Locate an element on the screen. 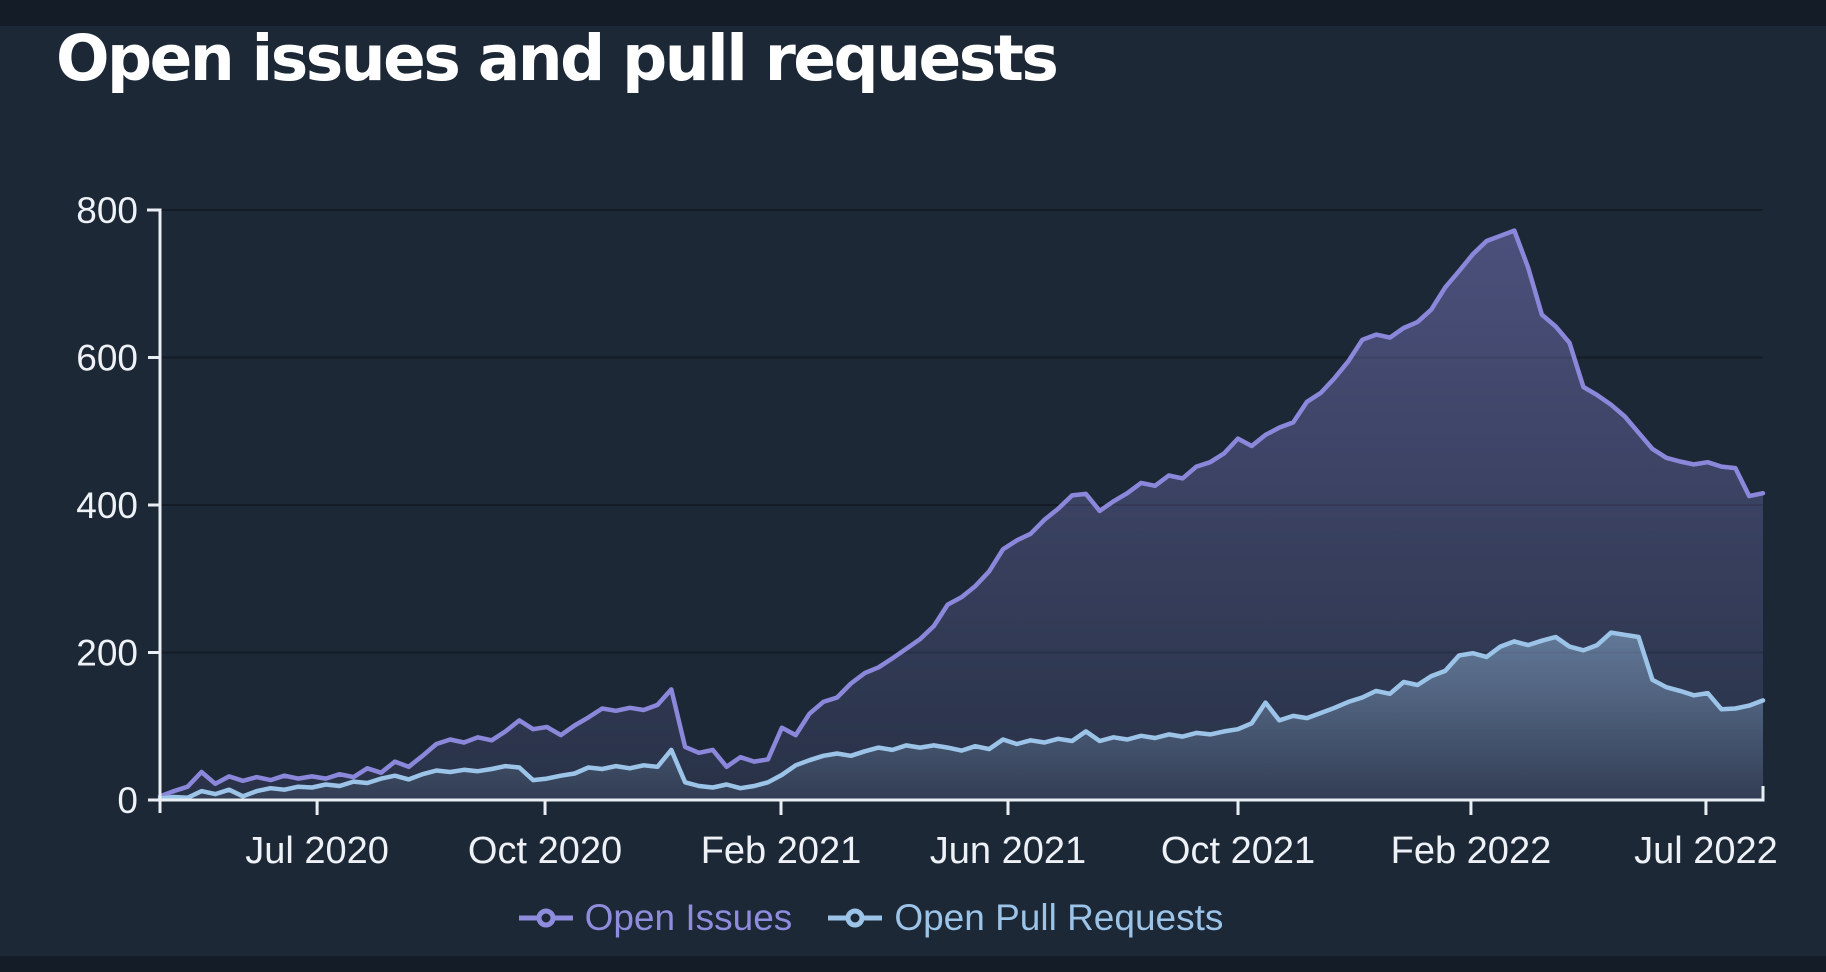  x-axis-line is located at coordinates (962, 794).